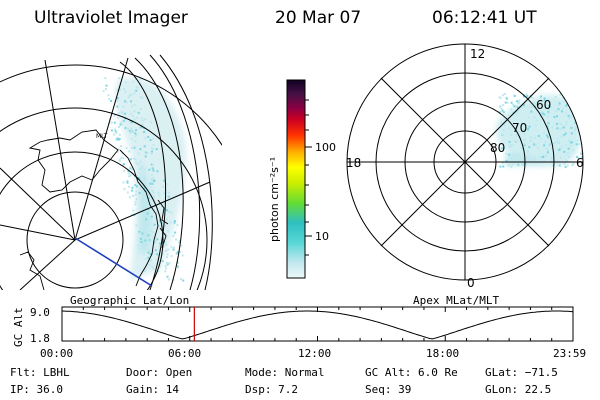  Describe the element at coordinates (497, 148) in the screenshot. I see `mlat-label-80: 80` at that location.